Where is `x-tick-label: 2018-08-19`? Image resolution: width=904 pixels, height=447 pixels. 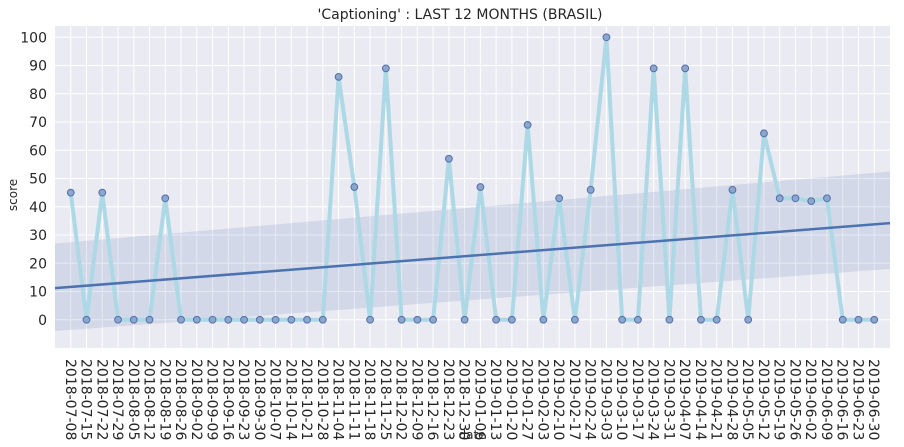
x-tick-label: 2018-08-19 is located at coordinates (164, 399).